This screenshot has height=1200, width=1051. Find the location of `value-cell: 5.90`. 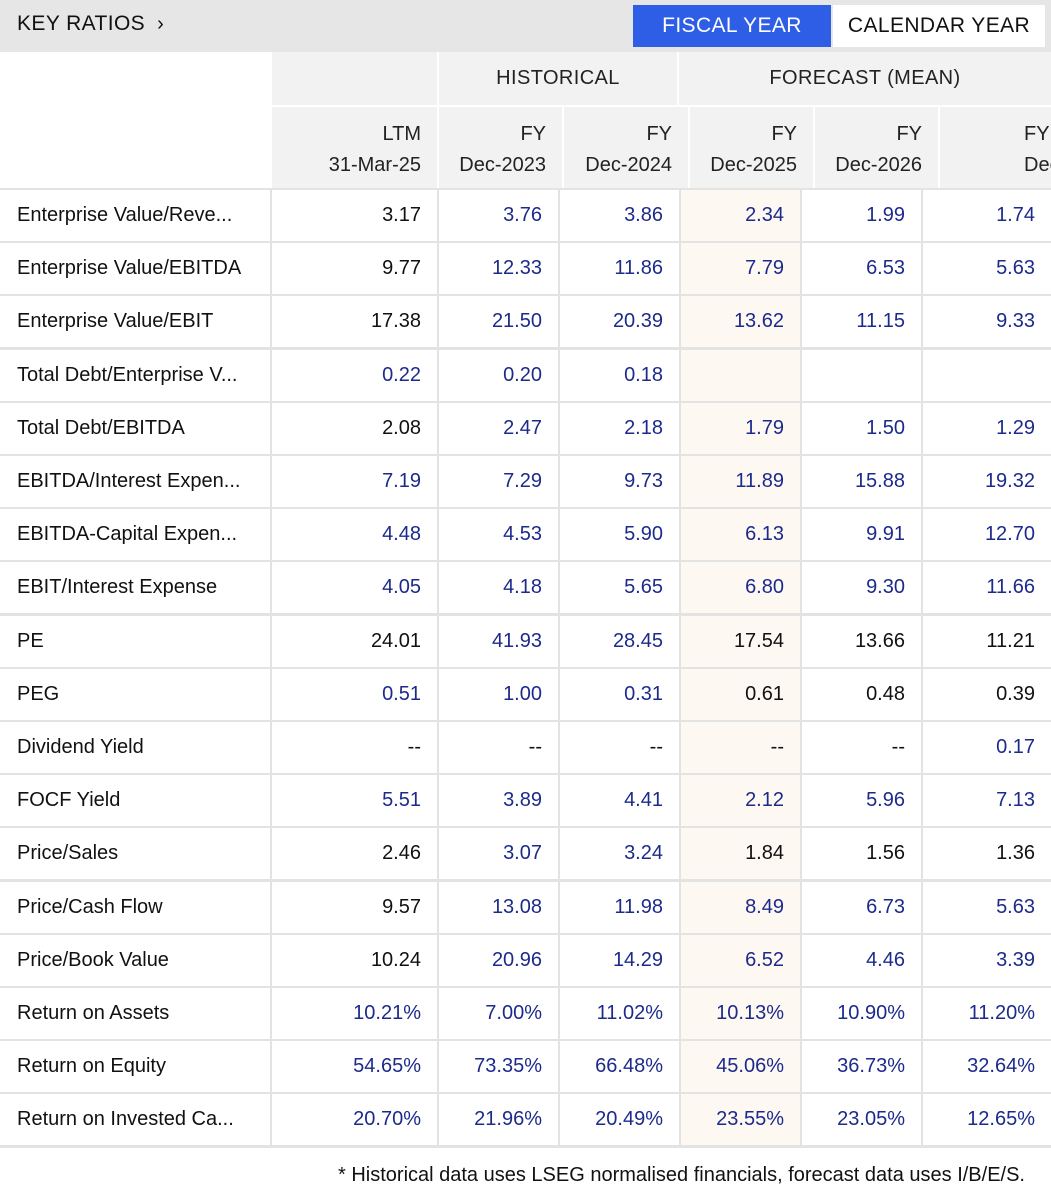

value-cell: 5.90 is located at coordinates (619, 535).